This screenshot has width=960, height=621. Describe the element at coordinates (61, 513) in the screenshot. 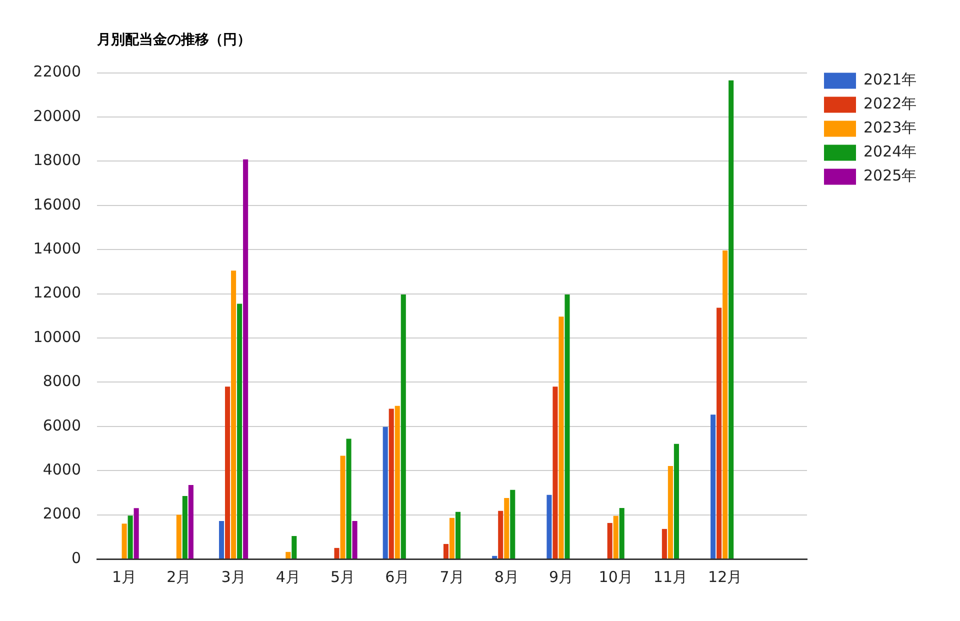

I see `y-tick-label: 2000` at that location.